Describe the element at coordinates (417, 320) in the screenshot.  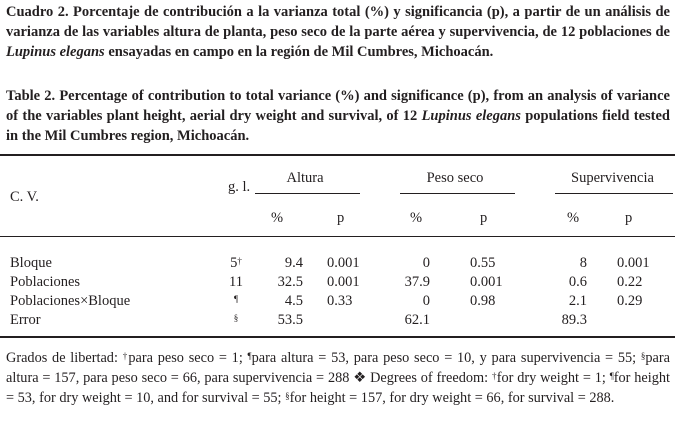
I see `cell-percent: 62.1` at that location.